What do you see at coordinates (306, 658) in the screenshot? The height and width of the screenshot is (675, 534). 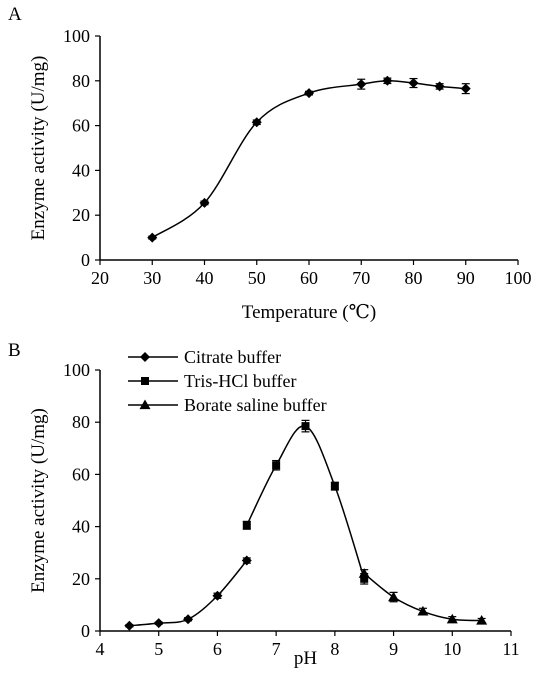 I see `x-axis-label: pH` at bounding box center [306, 658].